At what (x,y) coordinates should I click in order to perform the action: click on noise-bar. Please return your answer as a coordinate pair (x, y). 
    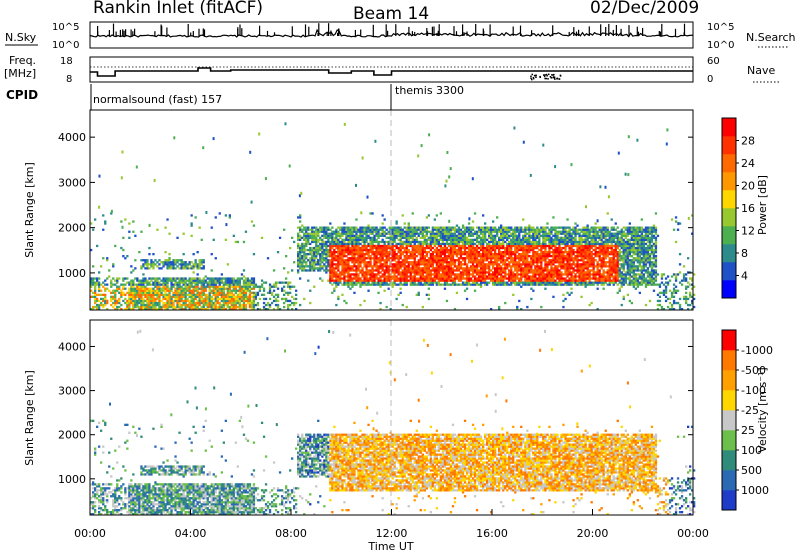
    Looking at the image, I should click on (167, 31).